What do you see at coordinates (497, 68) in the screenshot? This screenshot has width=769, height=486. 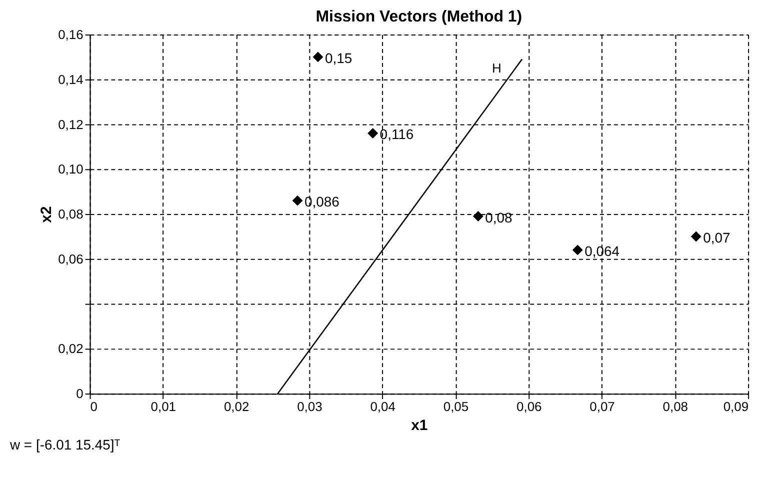 I see `annotation: H` at bounding box center [497, 68].